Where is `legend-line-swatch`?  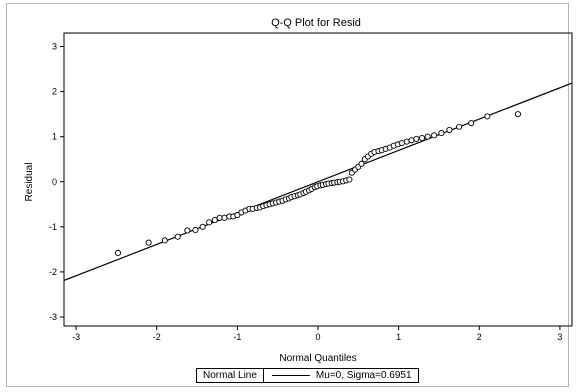 legend-line-swatch is located at coordinates (290, 375).